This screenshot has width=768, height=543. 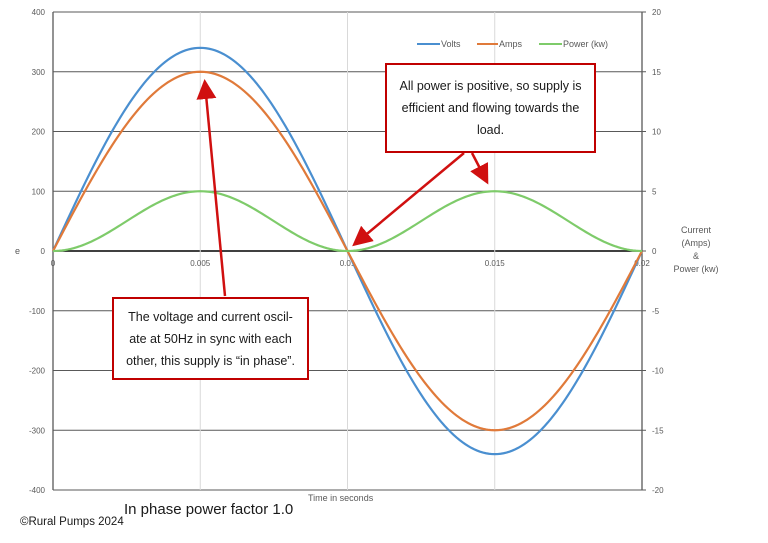 What do you see at coordinates (37, 251) in the screenshot?
I see `left-axis-ticks: 400 300 200 100 0 -100 -200 -300 -400` at bounding box center [37, 251].